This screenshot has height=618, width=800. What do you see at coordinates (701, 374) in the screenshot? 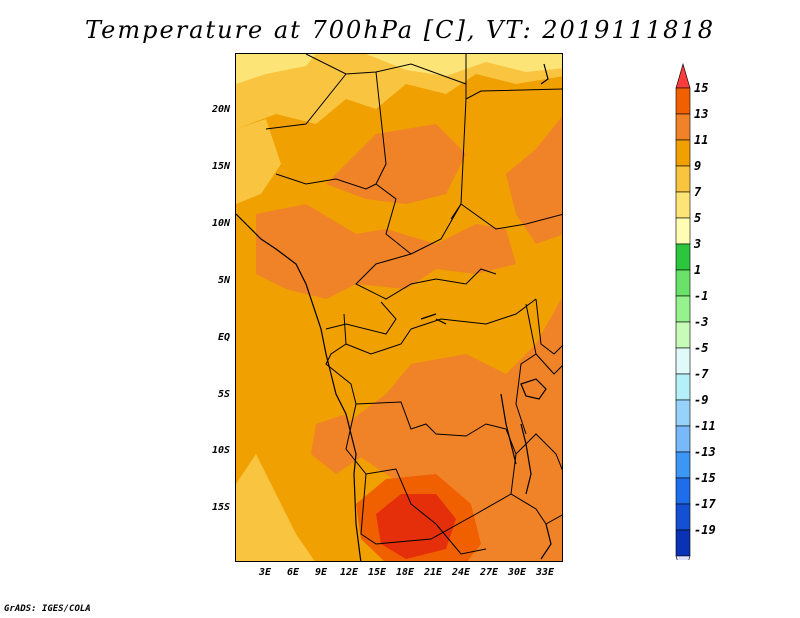
I see `colorbar-label-m7: -7` at bounding box center [701, 374].